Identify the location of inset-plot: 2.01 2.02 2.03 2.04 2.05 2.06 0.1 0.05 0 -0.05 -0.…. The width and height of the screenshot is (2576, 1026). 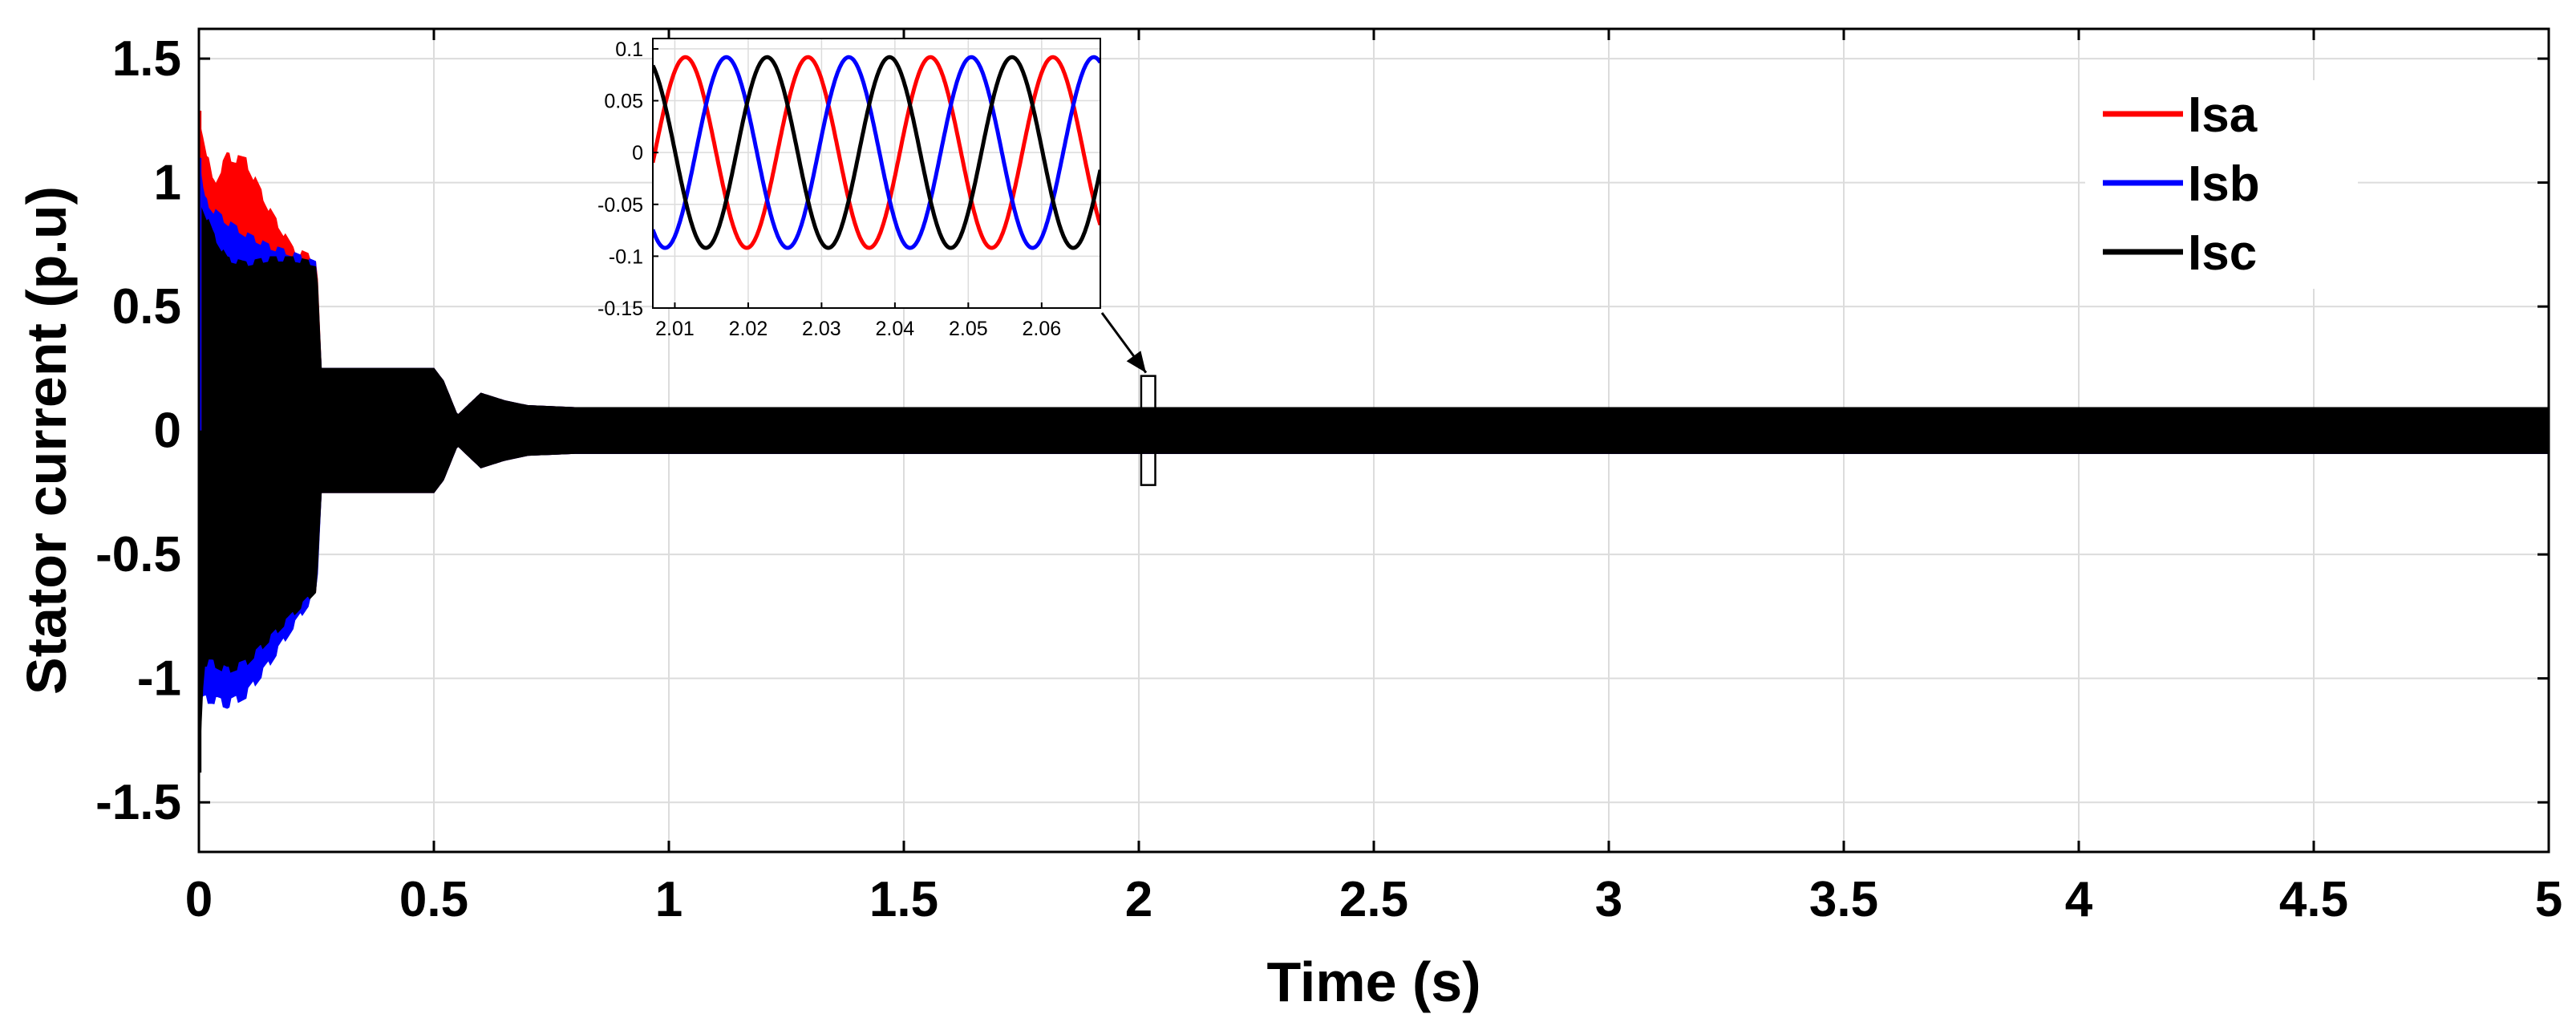
(849, 189).